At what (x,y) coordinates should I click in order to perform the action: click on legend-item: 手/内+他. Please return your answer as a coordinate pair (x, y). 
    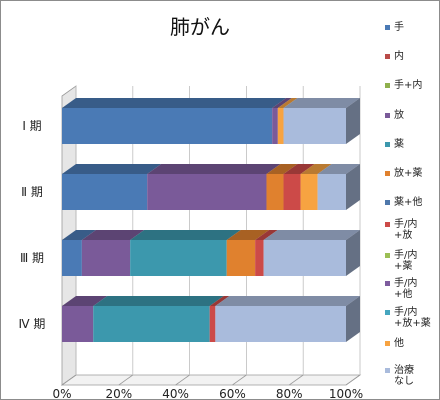
    Looking at the image, I should click on (401, 288).